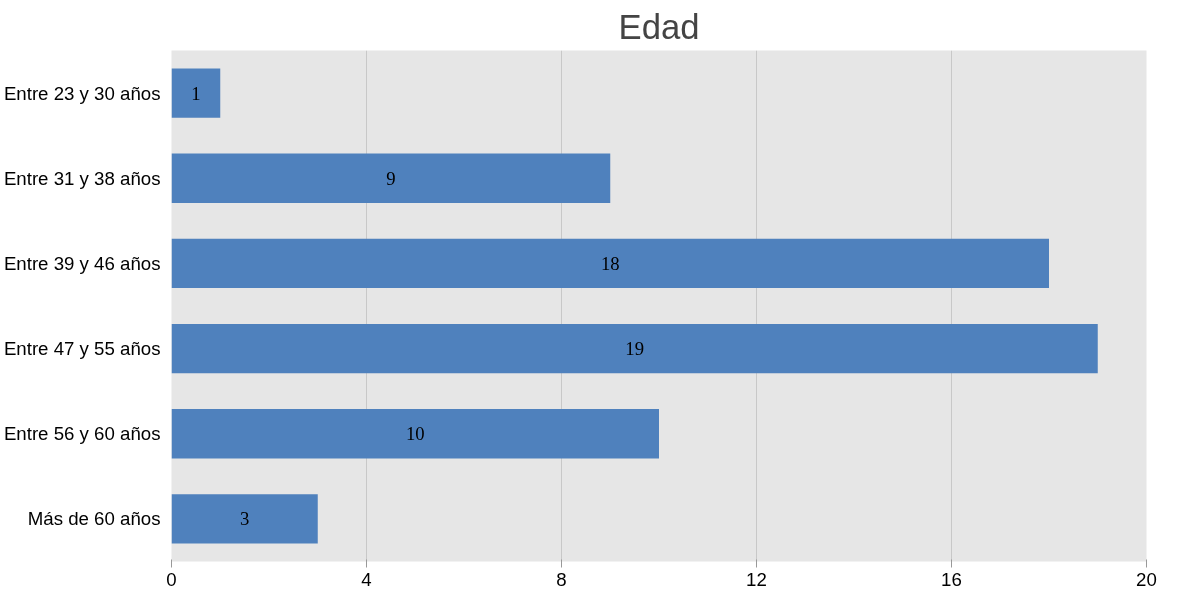 The height and width of the screenshot is (592, 1190). I want to click on data-label: 9, so click(391, 178).